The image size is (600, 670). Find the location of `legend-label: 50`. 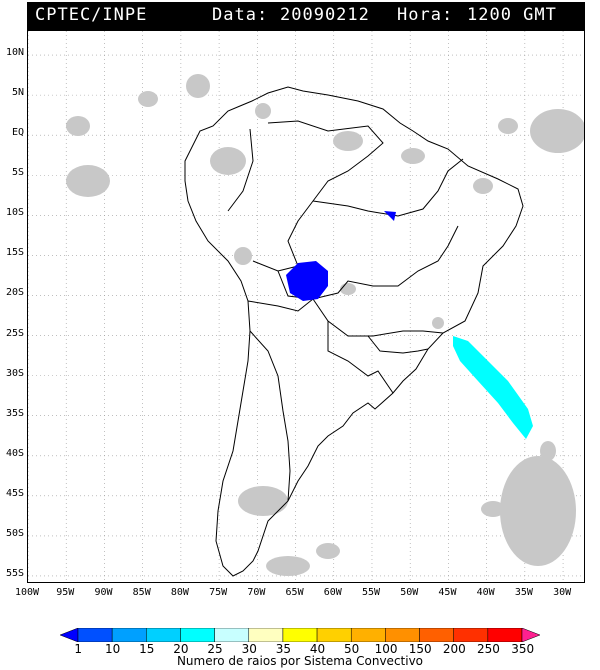

legend-label: 50 is located at coordinates (352, 649).